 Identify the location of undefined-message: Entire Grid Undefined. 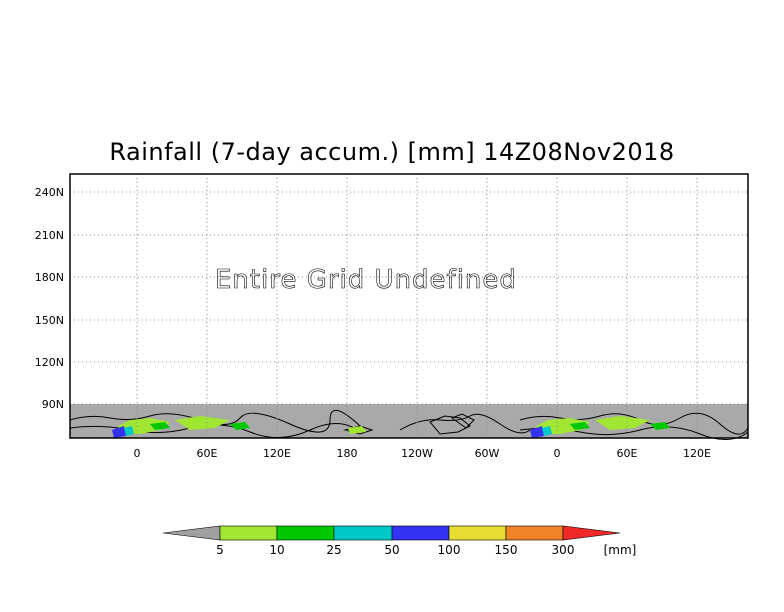
(366, 280).